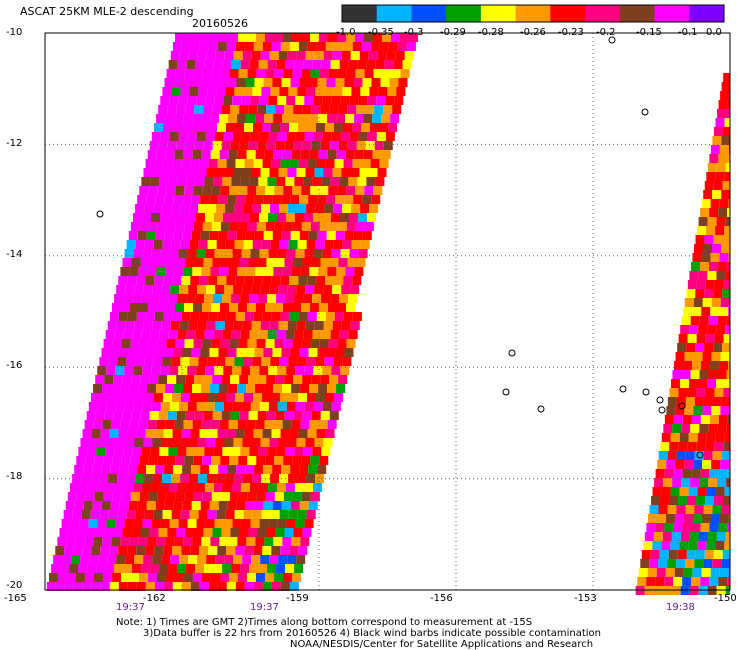 This screenshot has width=740, height=650. I want to click on colorbar-label: -0.1, so click(688, 32).